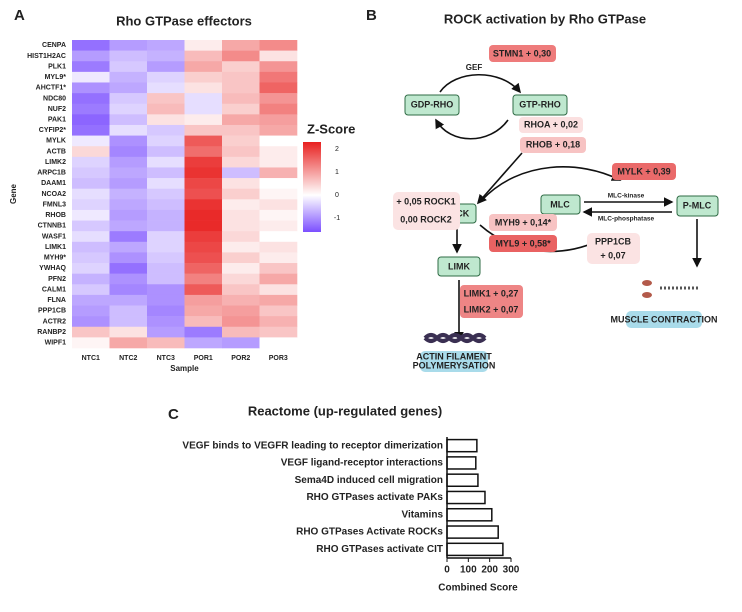 Image resolution: width=742 pixels, height=612 pixels. I want to click on col-label: NTC3, so click(166, 358).